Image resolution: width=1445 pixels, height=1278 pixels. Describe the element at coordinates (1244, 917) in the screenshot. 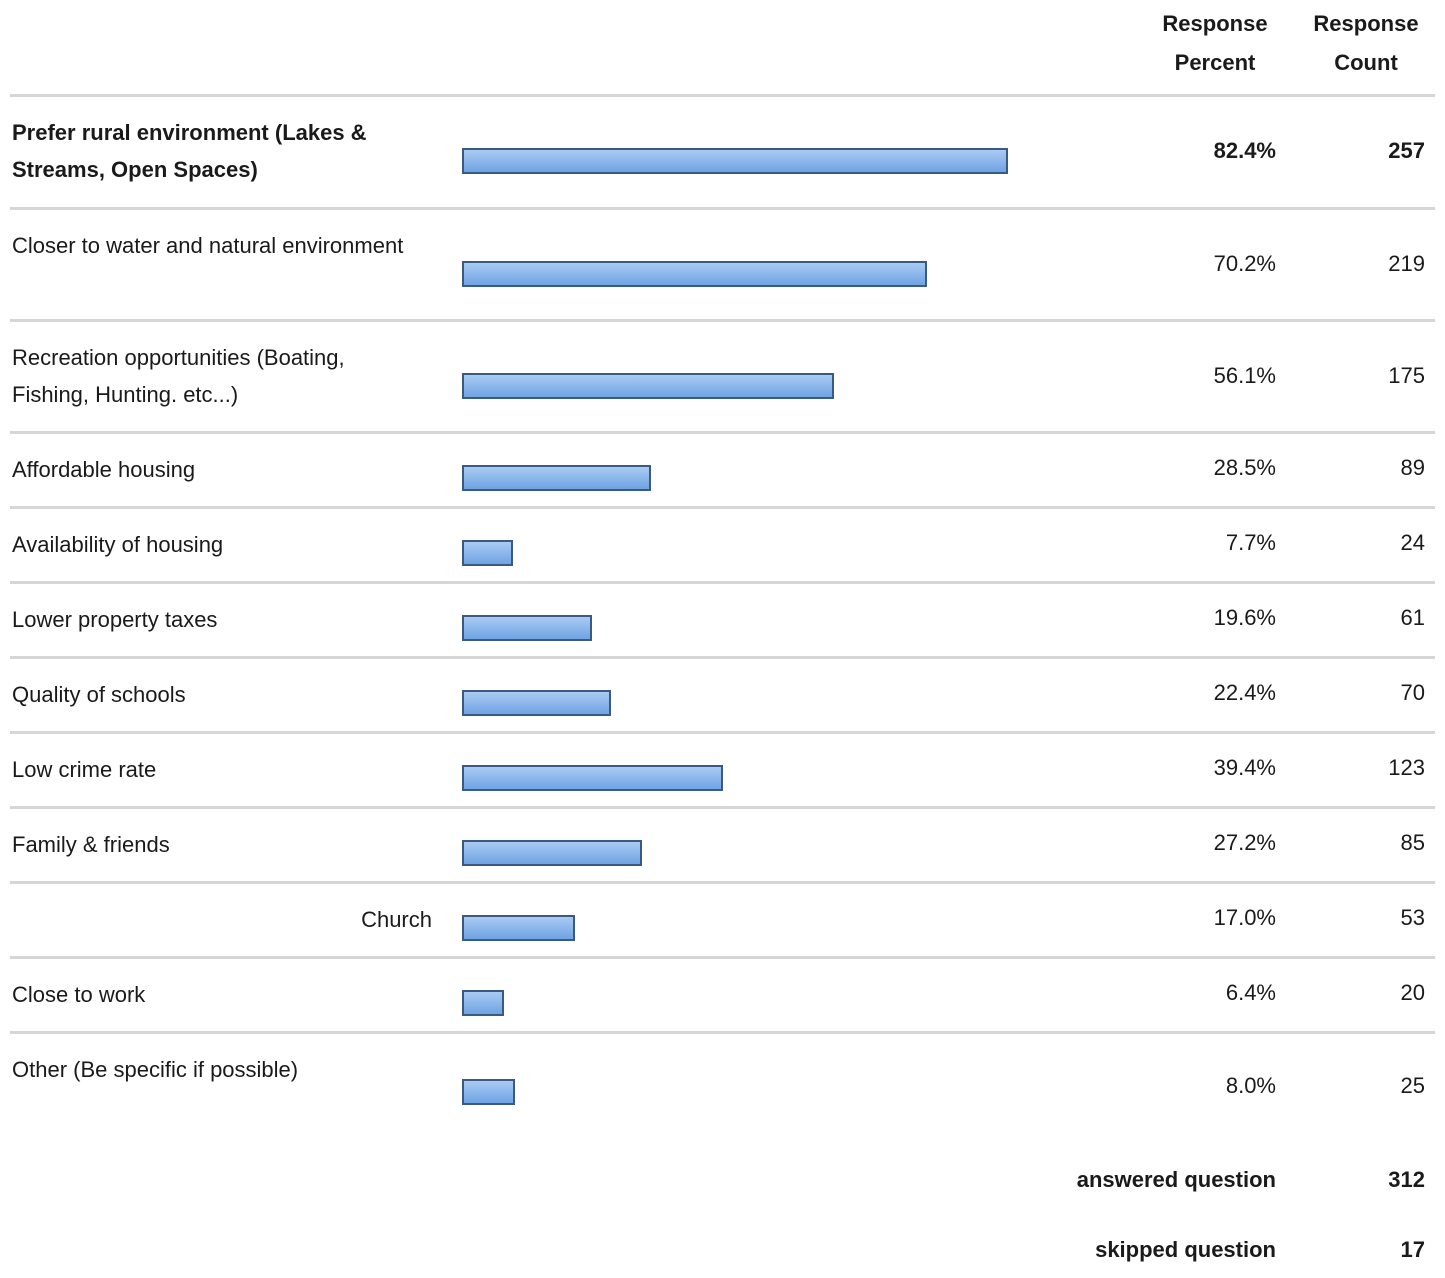

I see `percent-label: 17.0%` at that location.